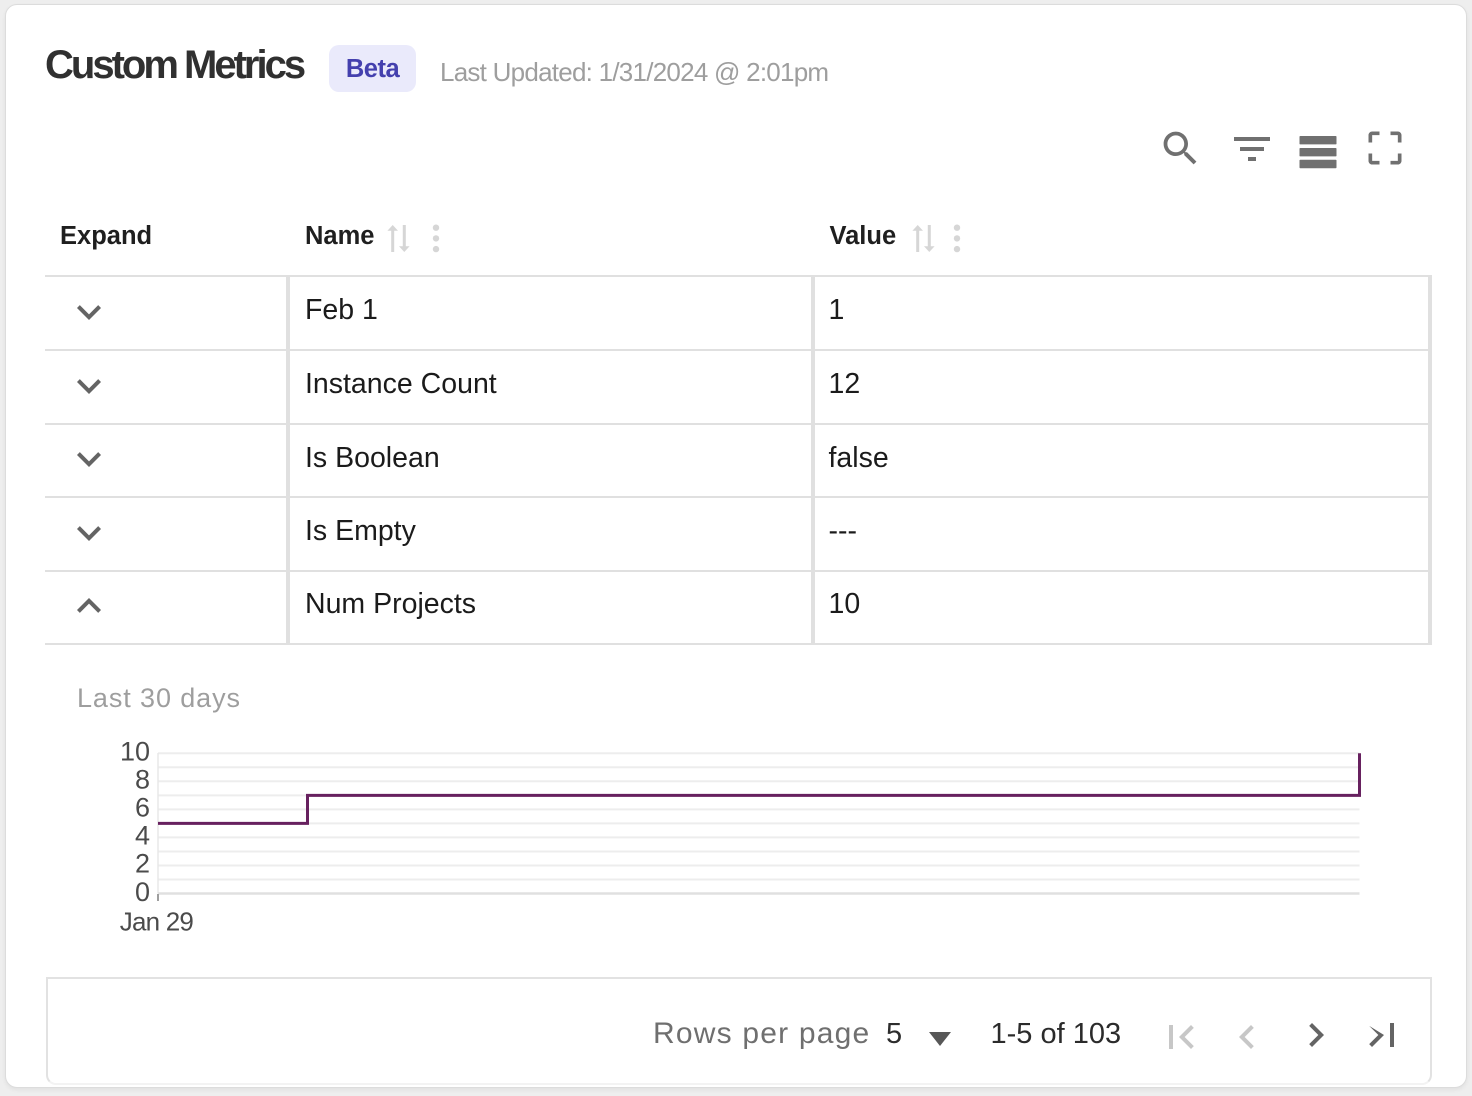  I want to click on svg-text: 10, so click(135, 751).